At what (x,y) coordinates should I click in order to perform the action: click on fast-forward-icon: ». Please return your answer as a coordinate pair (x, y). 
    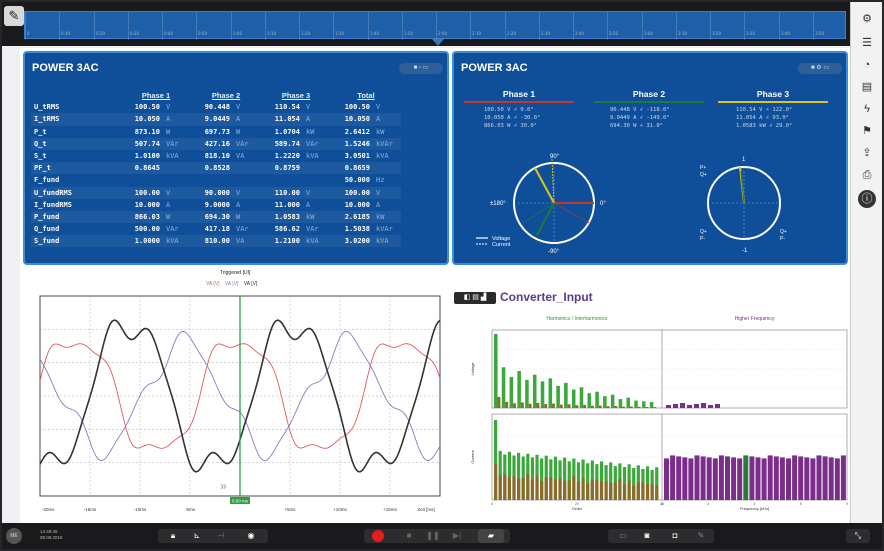
    Looking at the image, I should click on (223, 486).